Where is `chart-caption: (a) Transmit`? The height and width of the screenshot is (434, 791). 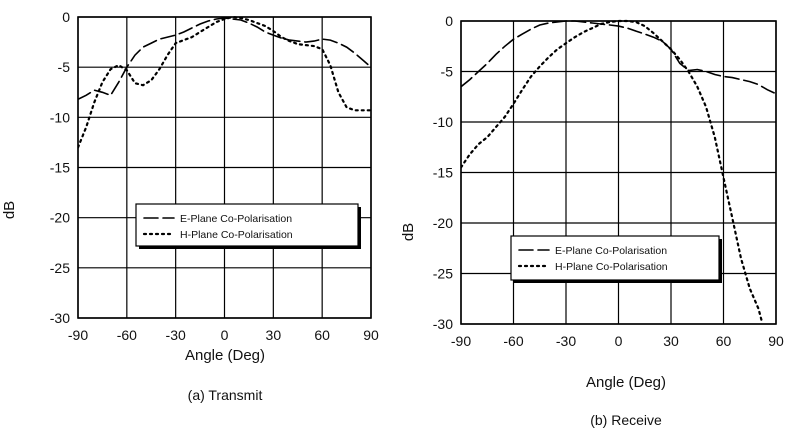
chart-caption: (a) Transmit is located at coordinates (225, 395).